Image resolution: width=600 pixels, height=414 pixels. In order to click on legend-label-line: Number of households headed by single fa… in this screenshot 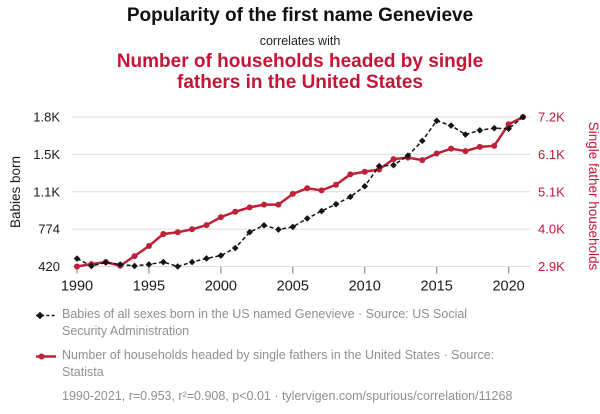, I will do `click(278, 355)`.